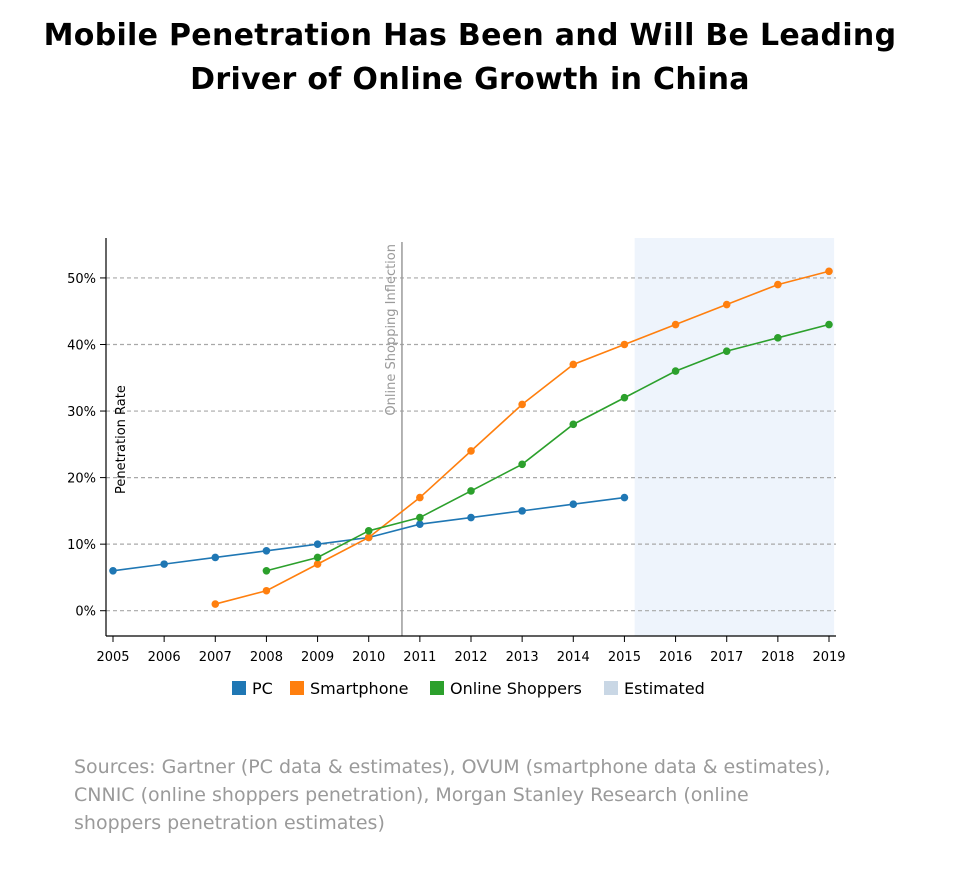 The image size is (974, 870). Describe the element at coordinates (675, 657) in the screenshot. I see `x-tick-label: 2016` at that location.